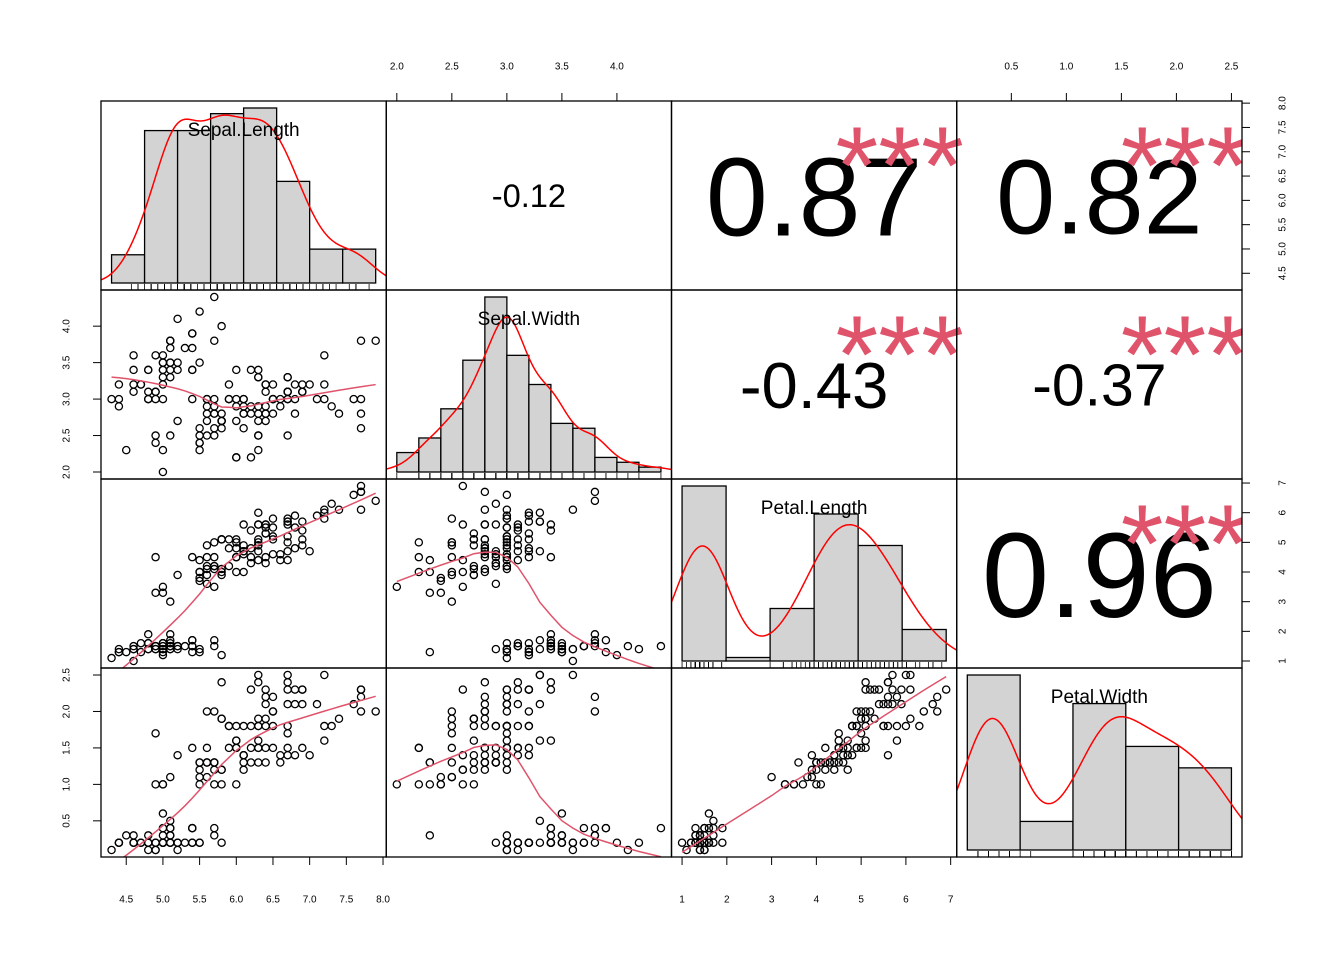  I want to click on panel-border, so click(1099, 762).